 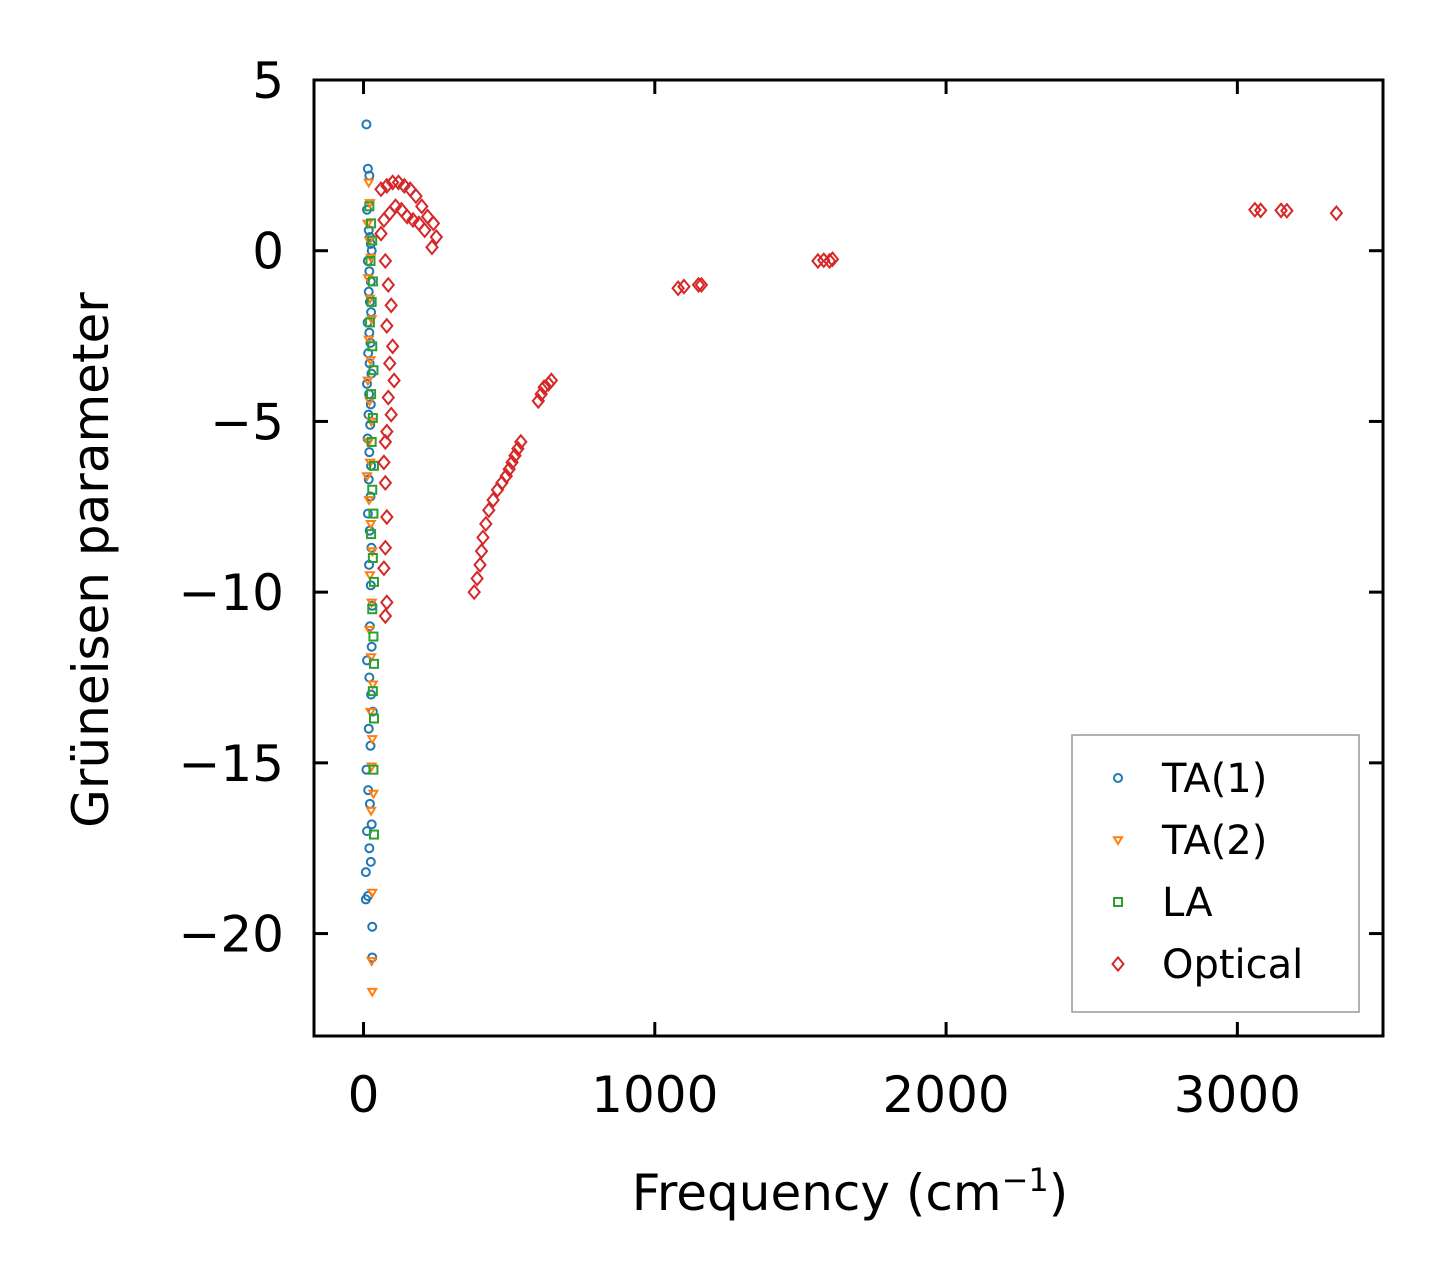 I want to click on x-axis-label-close: ), so click(x=1059, y=1193).